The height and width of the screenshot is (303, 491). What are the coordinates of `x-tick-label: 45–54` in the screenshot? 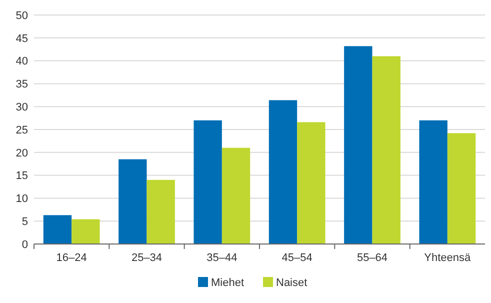 It's located at (297, 258).